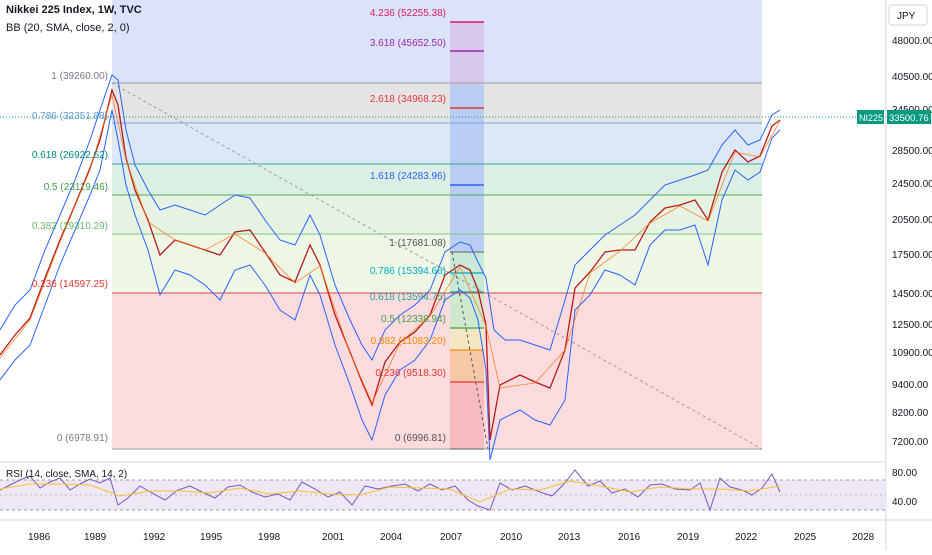  I want to click on inner-zone-top, so click(467, 53).